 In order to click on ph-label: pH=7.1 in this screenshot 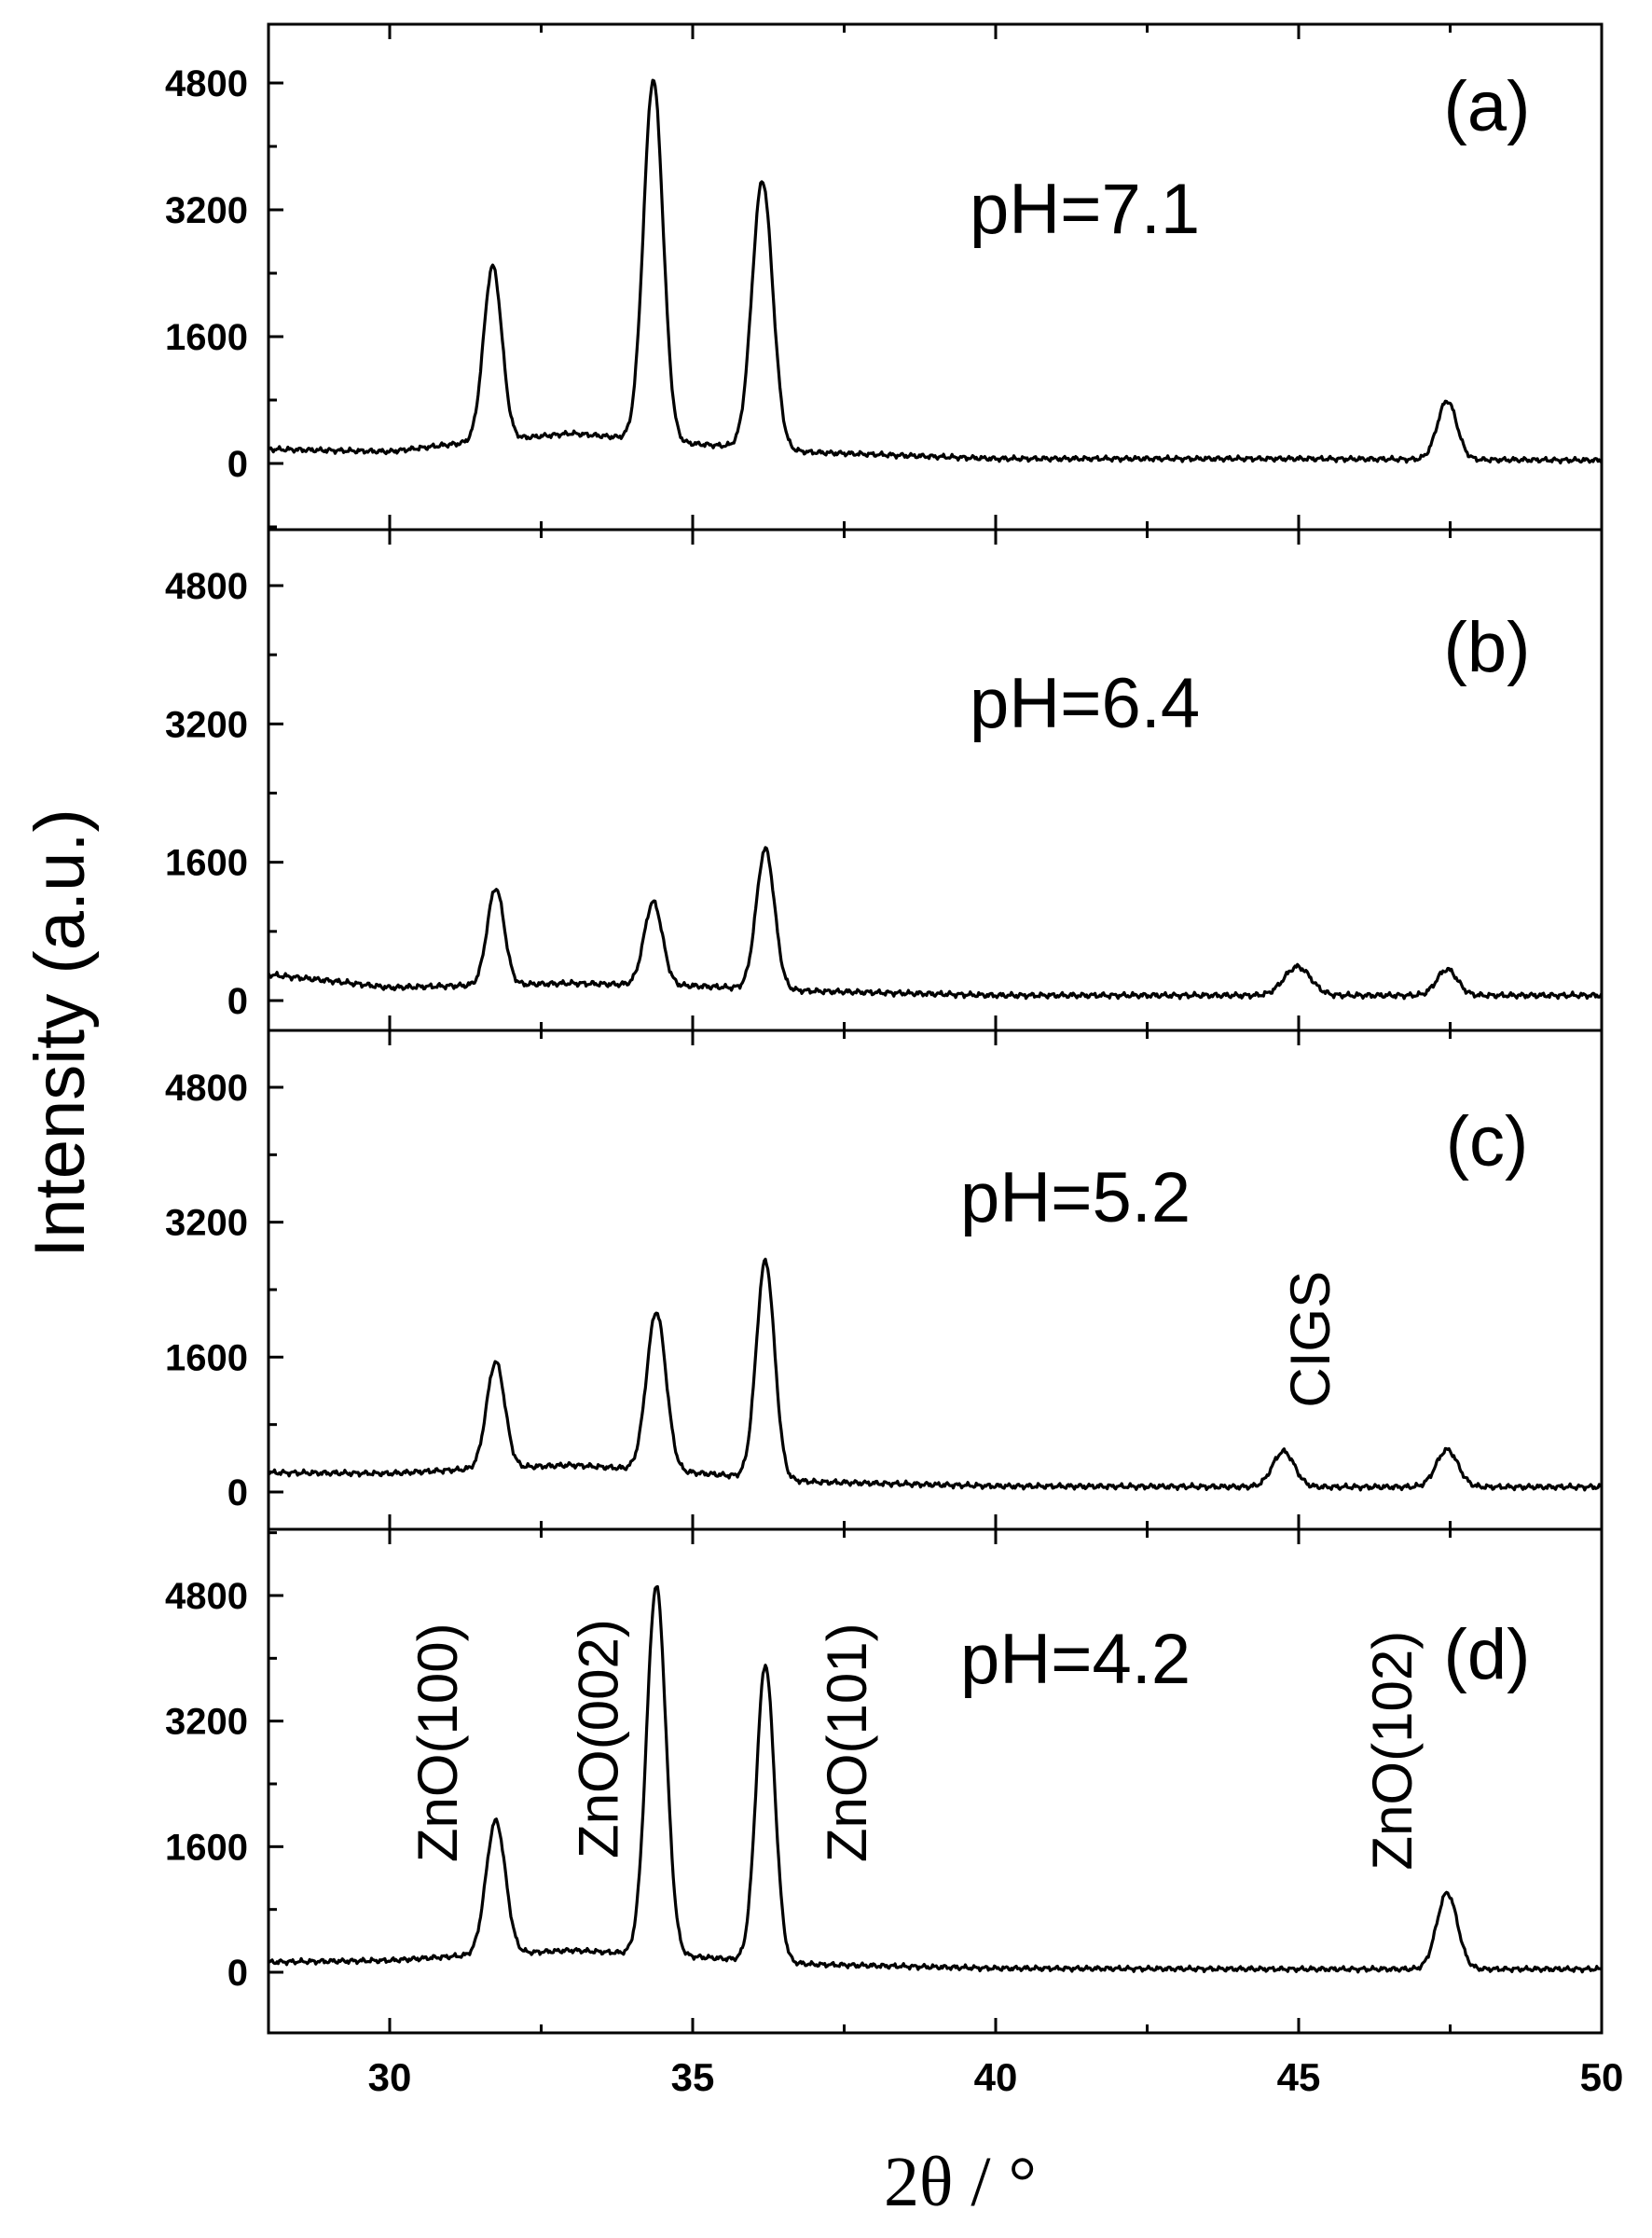, I will do `click(1085, 209)`.